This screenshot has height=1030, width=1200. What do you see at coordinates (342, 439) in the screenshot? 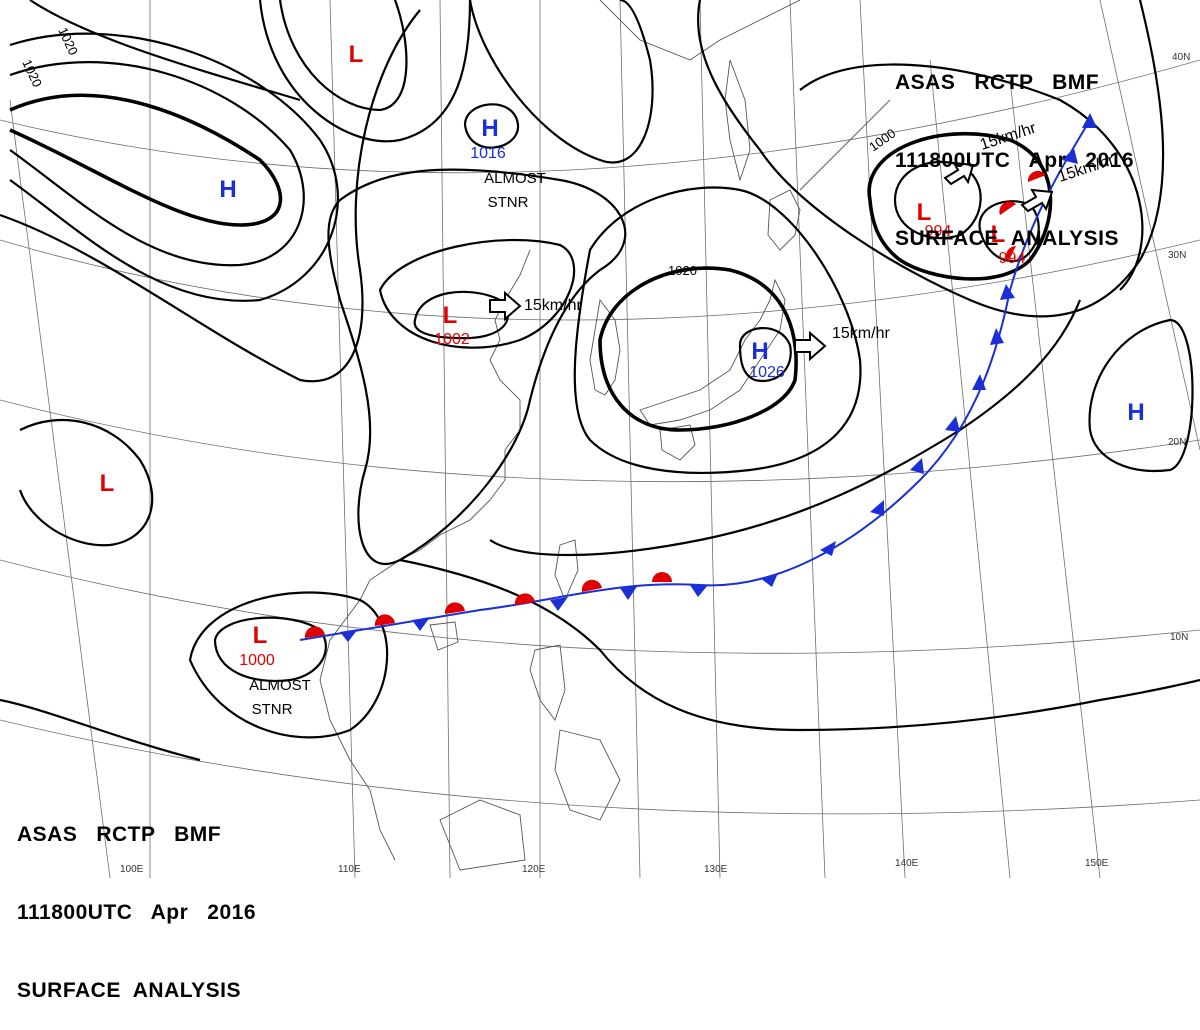
I see `meridian-110e` at bounding box center [342, 439].